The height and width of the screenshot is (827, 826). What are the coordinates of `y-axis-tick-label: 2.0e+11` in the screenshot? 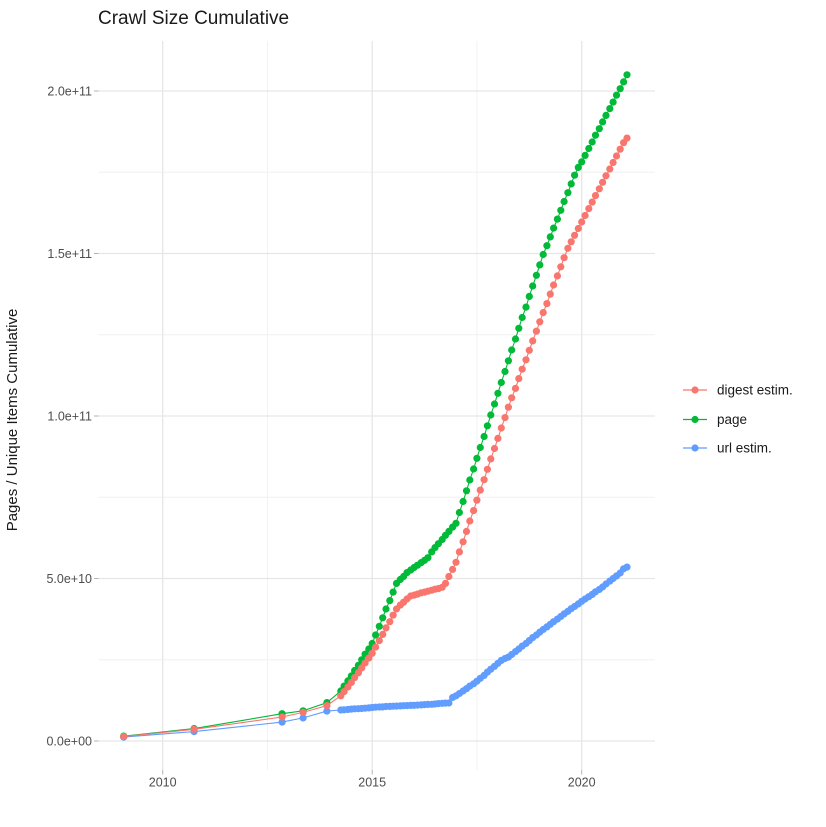 It's located at (69, 92).